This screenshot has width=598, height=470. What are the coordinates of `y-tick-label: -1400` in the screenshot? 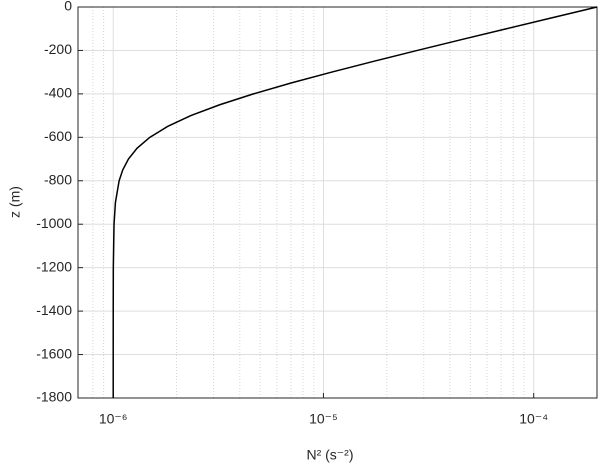 It's located at (54, 310).